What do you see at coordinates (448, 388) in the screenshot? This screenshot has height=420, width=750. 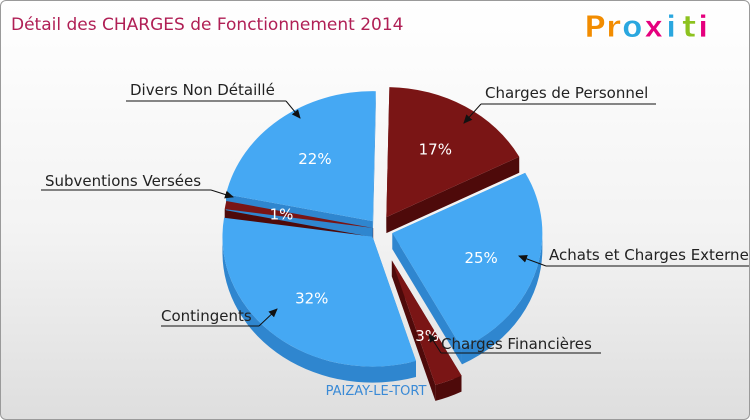 I see `slice-side-charges-financieres` at bounding box center [448, 388].